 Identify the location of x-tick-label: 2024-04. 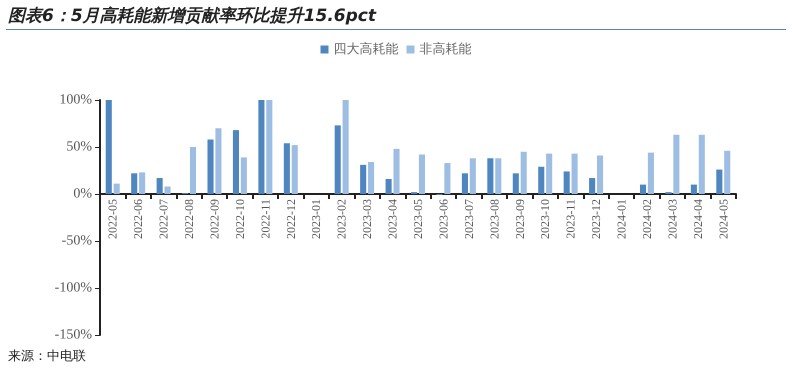
(697, 219).